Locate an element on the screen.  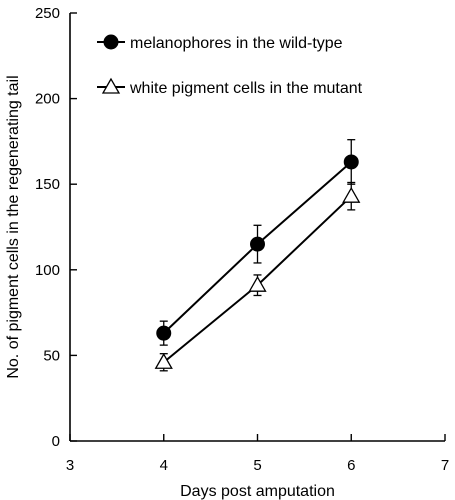
y-tick-label: 50 is located at coordinates (51, 355).